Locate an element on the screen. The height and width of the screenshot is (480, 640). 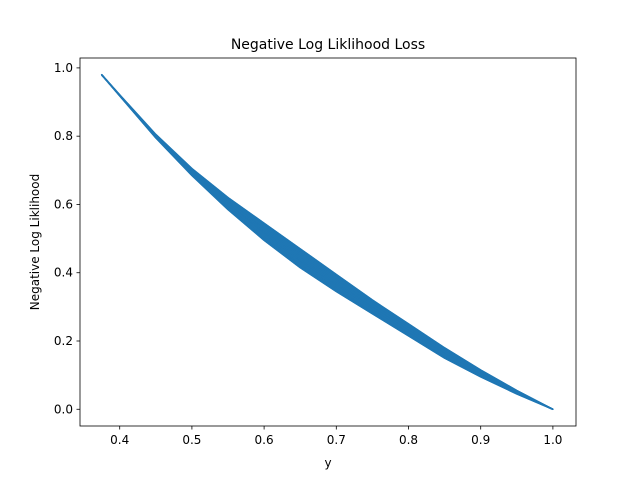
y-tick-label: 0.6 is located at coordinates (63, 204).